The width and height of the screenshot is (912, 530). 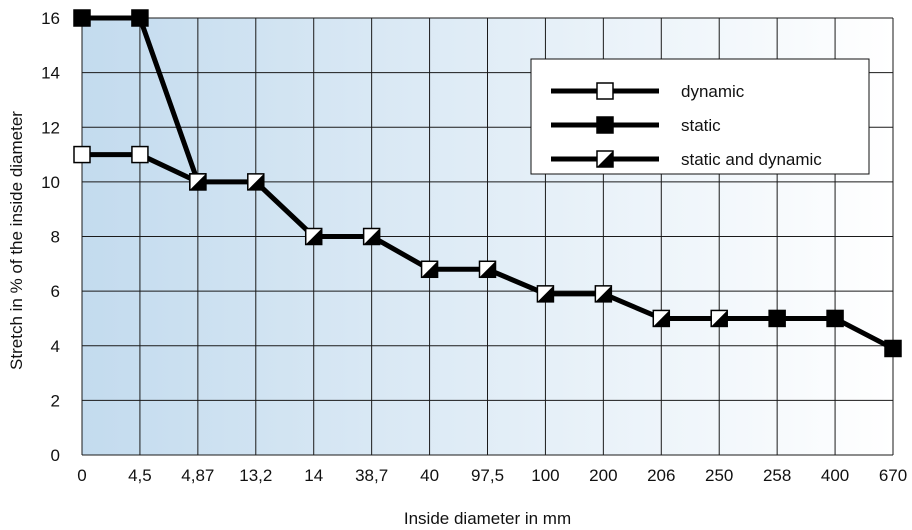 What do you see at coordinates (55, 346) in the screenshot?
I see `y-tick-label: 4` at bounding box center [55, 346].